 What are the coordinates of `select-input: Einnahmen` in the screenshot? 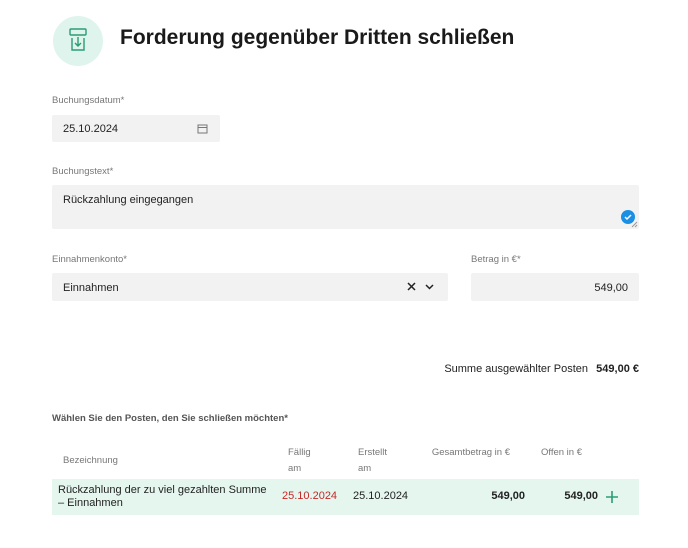 It's located at (250, 287).